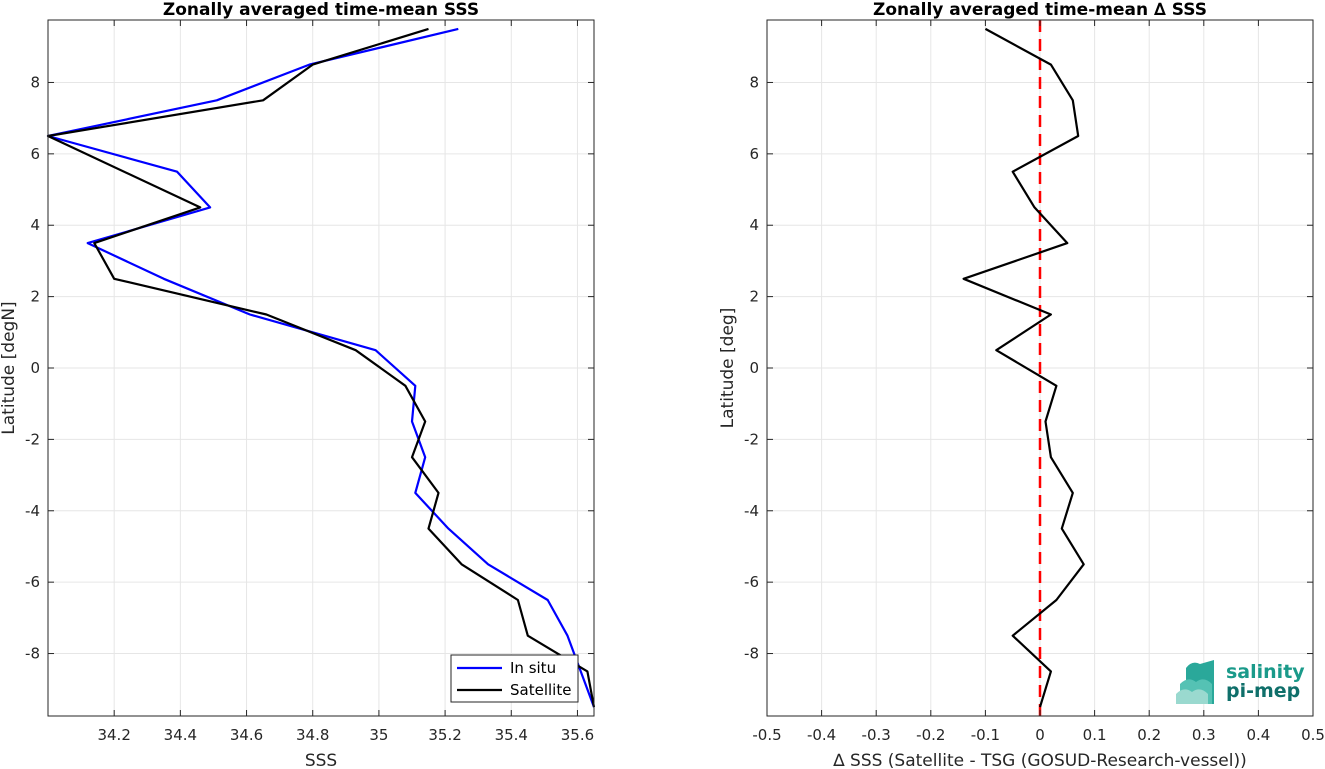 Image resolution: width=1325 pixels, height=769 pixels. Describe the element at coordinates (9, 367) in the screenshot. I see `left-y-axis-label: Latitude [degN]` at that location.